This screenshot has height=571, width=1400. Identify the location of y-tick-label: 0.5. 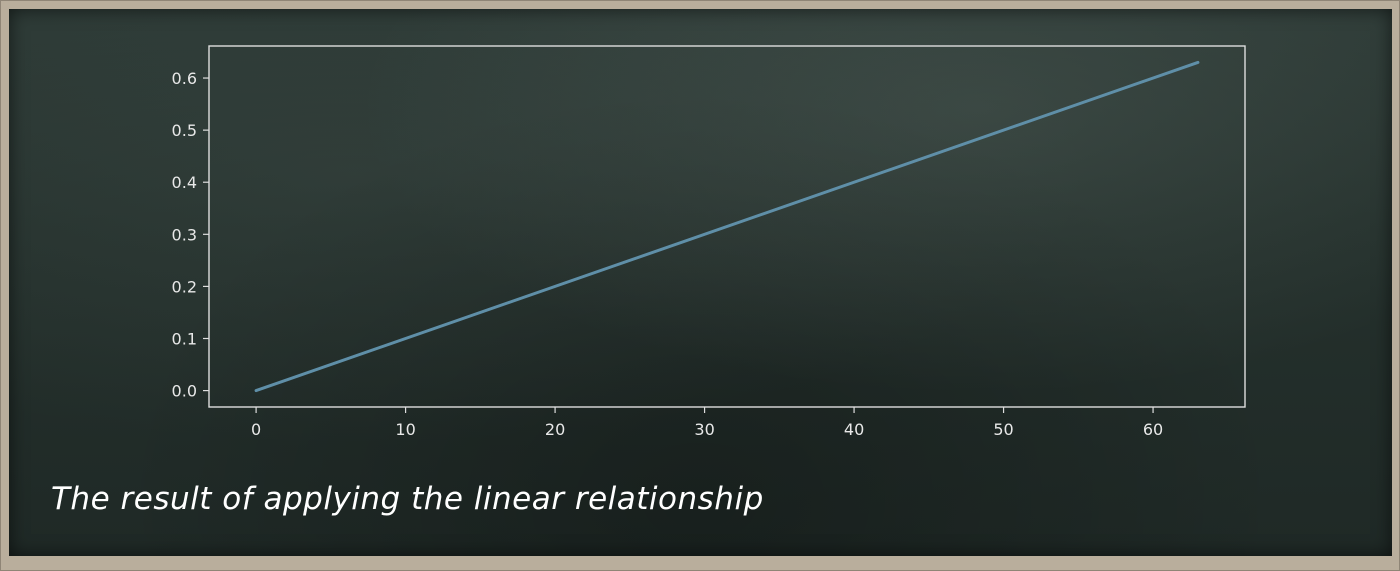
(184, 130).